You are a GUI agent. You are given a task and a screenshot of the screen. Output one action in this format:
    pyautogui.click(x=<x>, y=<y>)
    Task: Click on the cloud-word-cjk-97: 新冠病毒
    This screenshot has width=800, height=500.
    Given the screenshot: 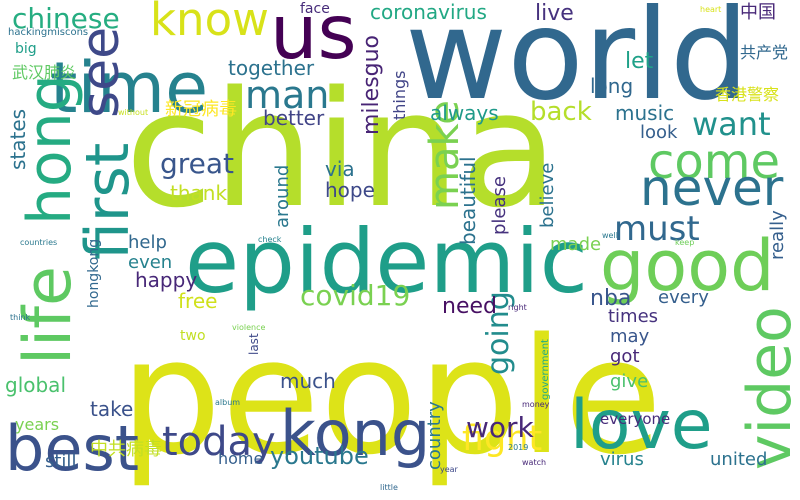 What is the action you would take?
    pyautogui.click(x=201, y=109)
    